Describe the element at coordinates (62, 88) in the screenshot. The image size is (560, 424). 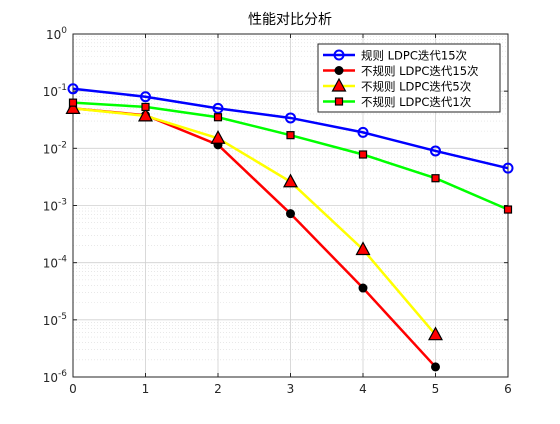
I see `y-tick-exponent: -1` at that location.